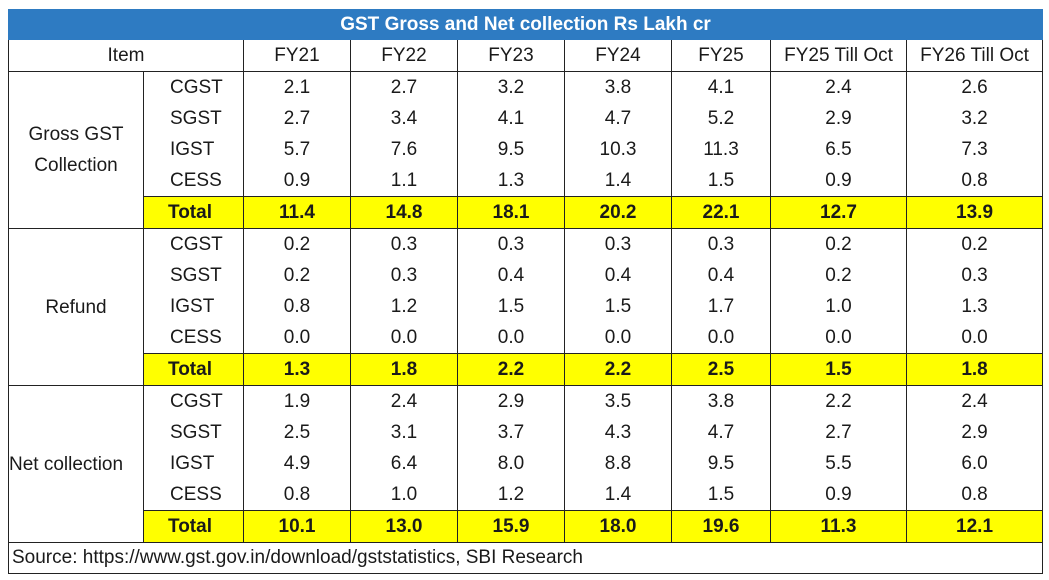 Image resolution: width=1049 pixels, height=580 pixels. I want to click on cell-value: 3.4, so click(404, 118).